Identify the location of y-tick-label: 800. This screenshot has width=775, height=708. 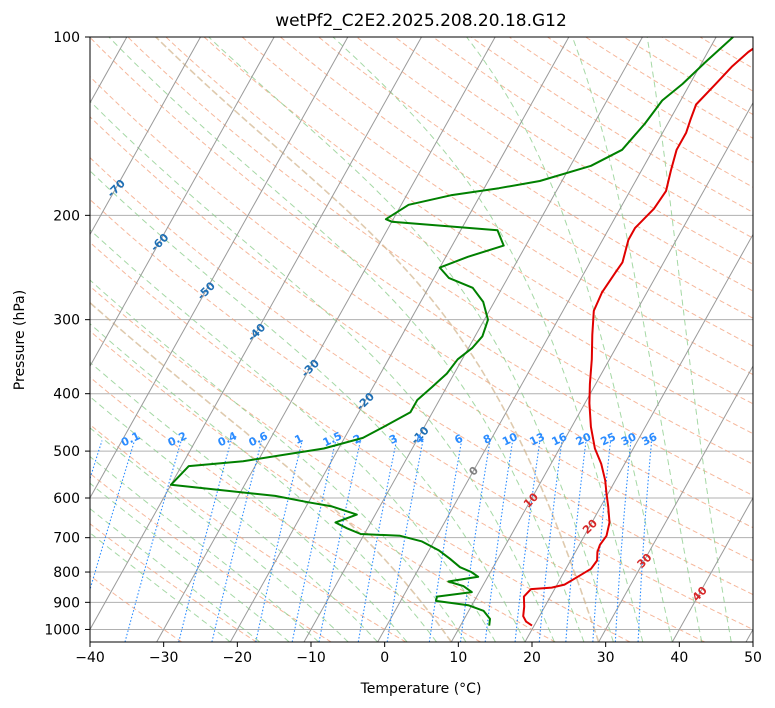
(66, 573).